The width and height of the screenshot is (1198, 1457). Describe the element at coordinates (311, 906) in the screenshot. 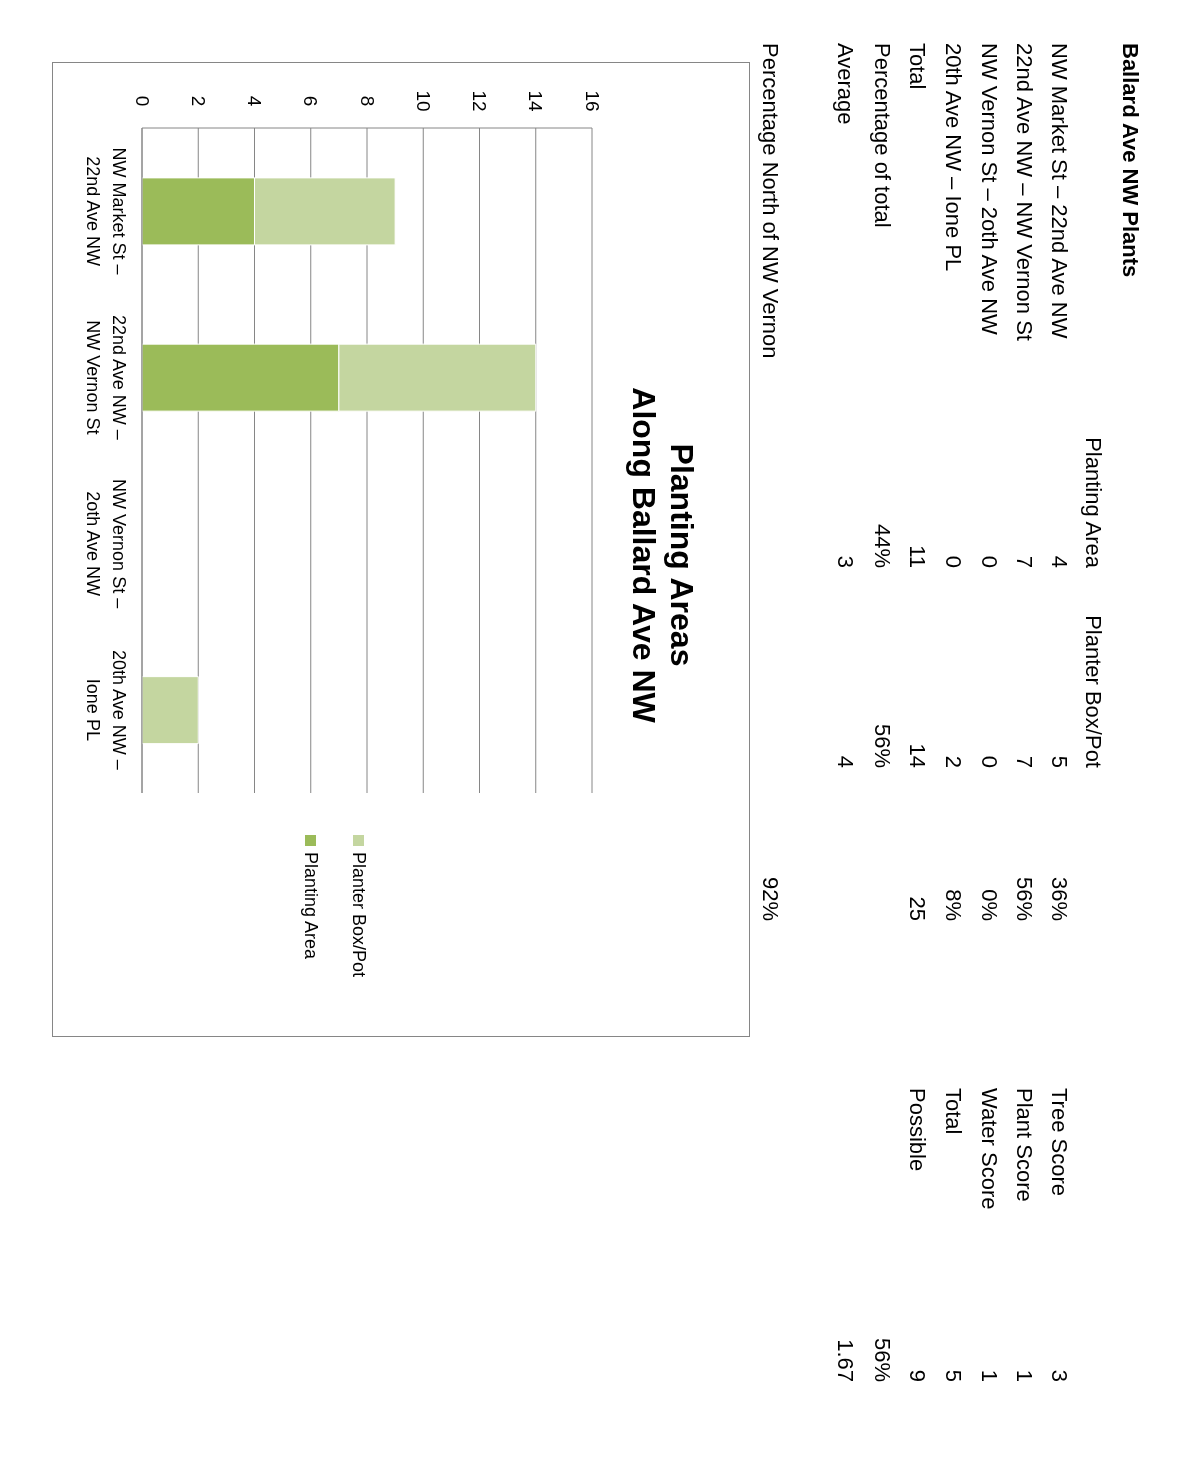

I see `legend-label: Planting Area` at that location.